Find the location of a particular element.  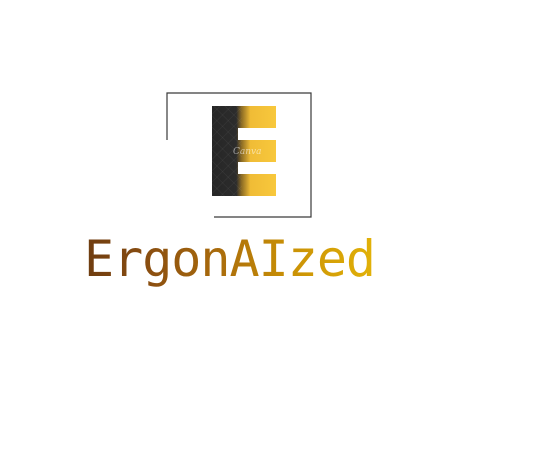

logo-mark: Canva is located at coordinates (239, 155).